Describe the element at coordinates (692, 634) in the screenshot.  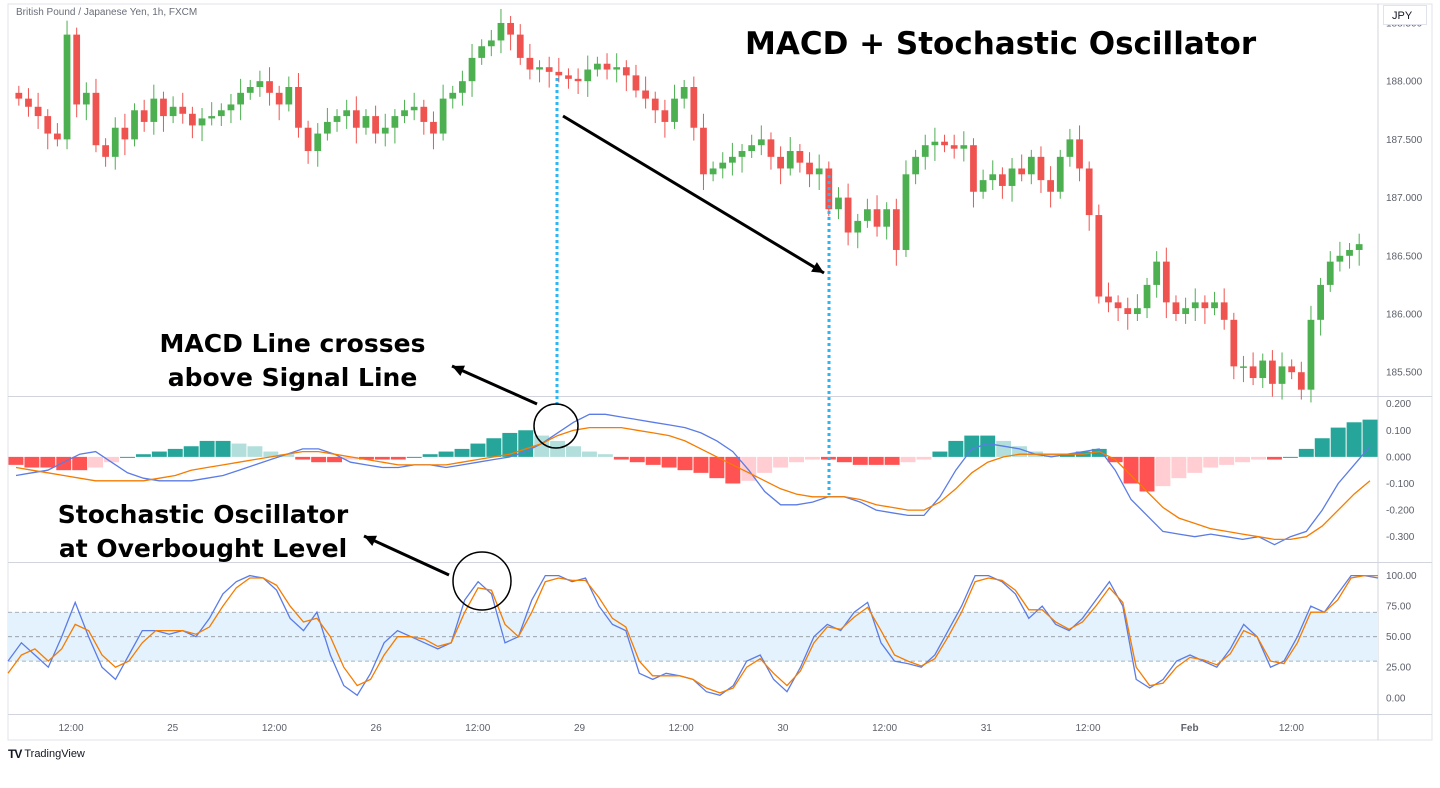
I see `stochastic-d-line` at that location.